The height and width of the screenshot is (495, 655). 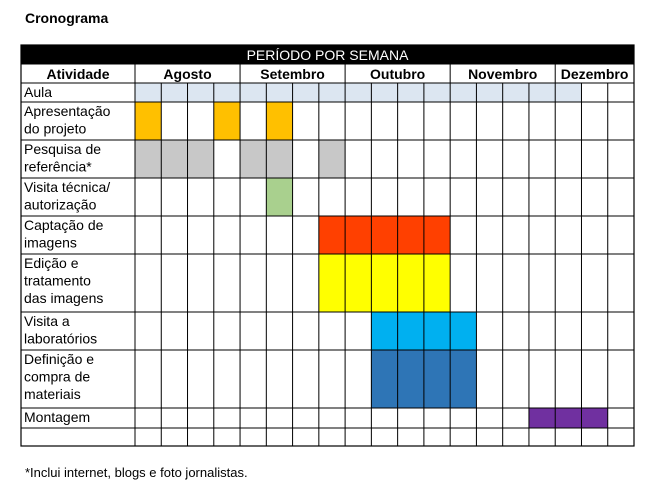 I want to click on activity-label: das imagens, so click(x=63, y=298).